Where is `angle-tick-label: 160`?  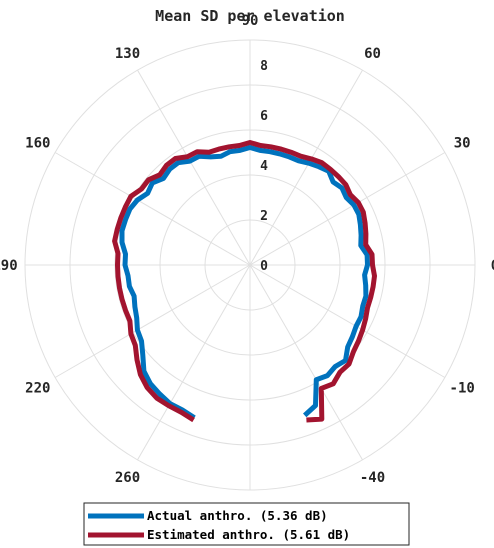
angle-tick-label: 160 is located at coordinates (37, 144).